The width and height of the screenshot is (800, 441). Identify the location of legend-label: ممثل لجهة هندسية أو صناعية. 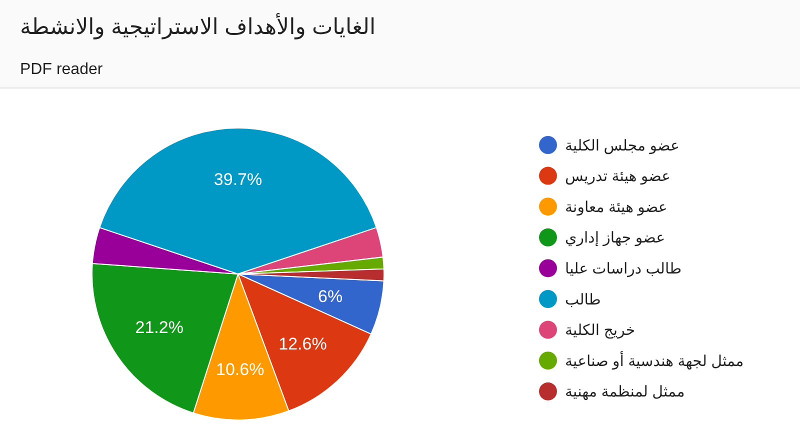
(654, 360).